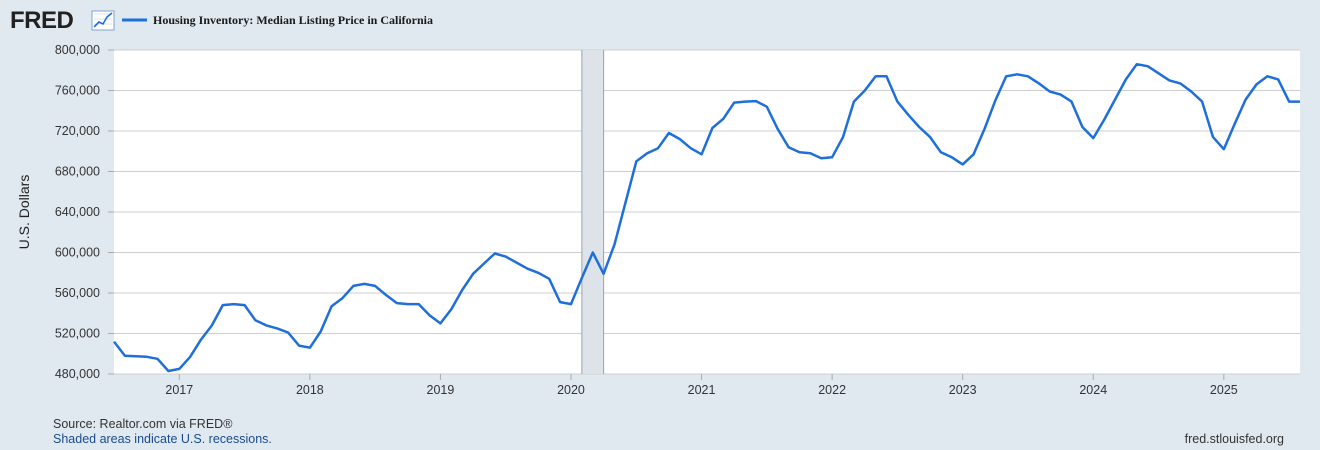  Describe the element at coordinates (963, 390) in the screenshot. I see `x-tick-label: 2023` at that location.